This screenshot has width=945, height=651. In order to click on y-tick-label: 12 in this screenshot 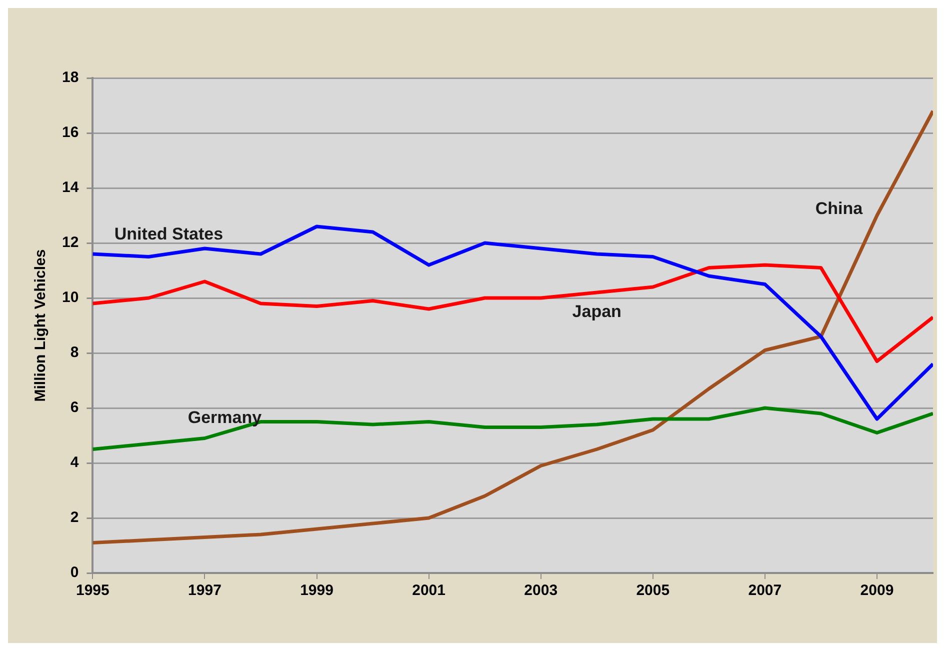, I will do `click(70, 243)`.